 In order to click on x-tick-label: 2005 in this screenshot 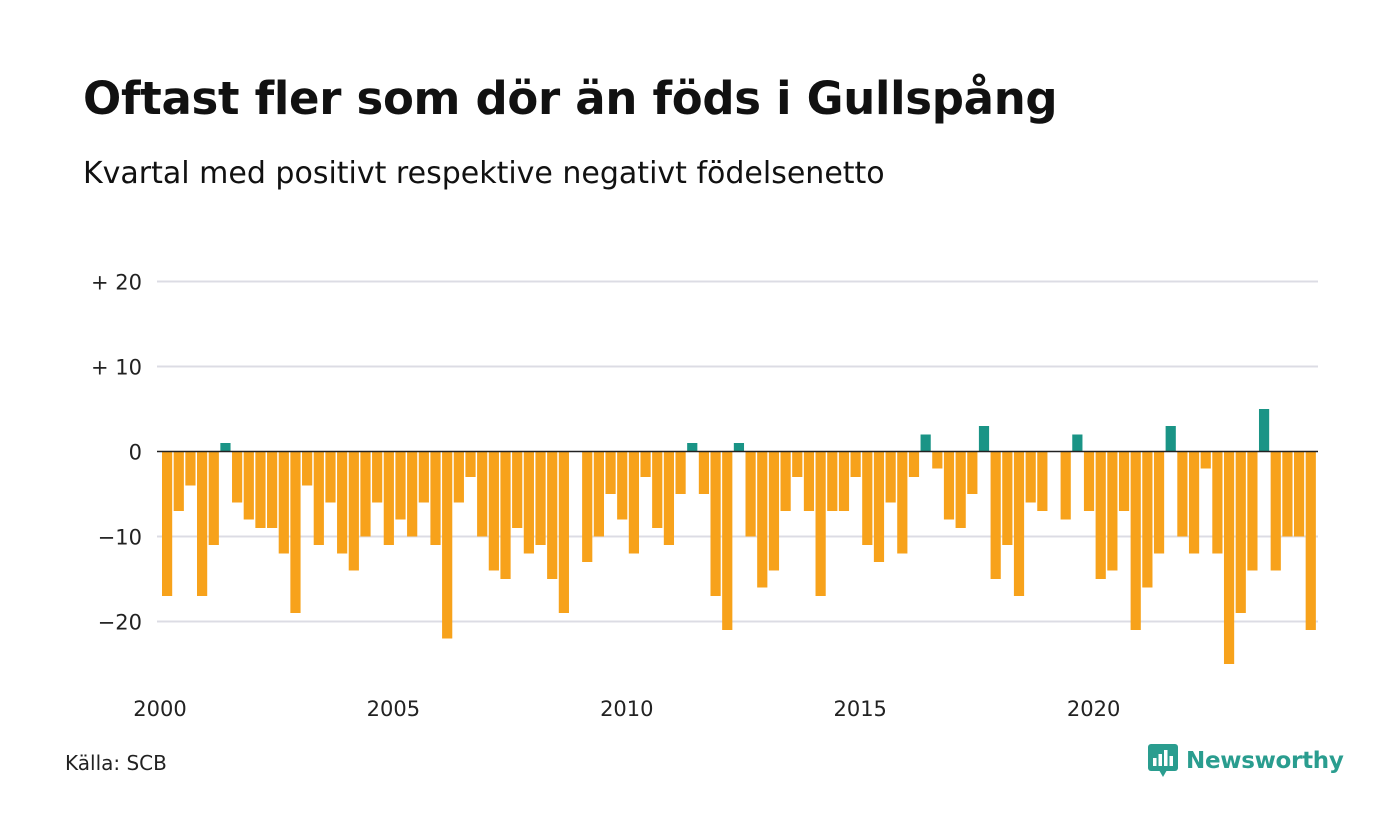, I will do `click(393, 709)`.